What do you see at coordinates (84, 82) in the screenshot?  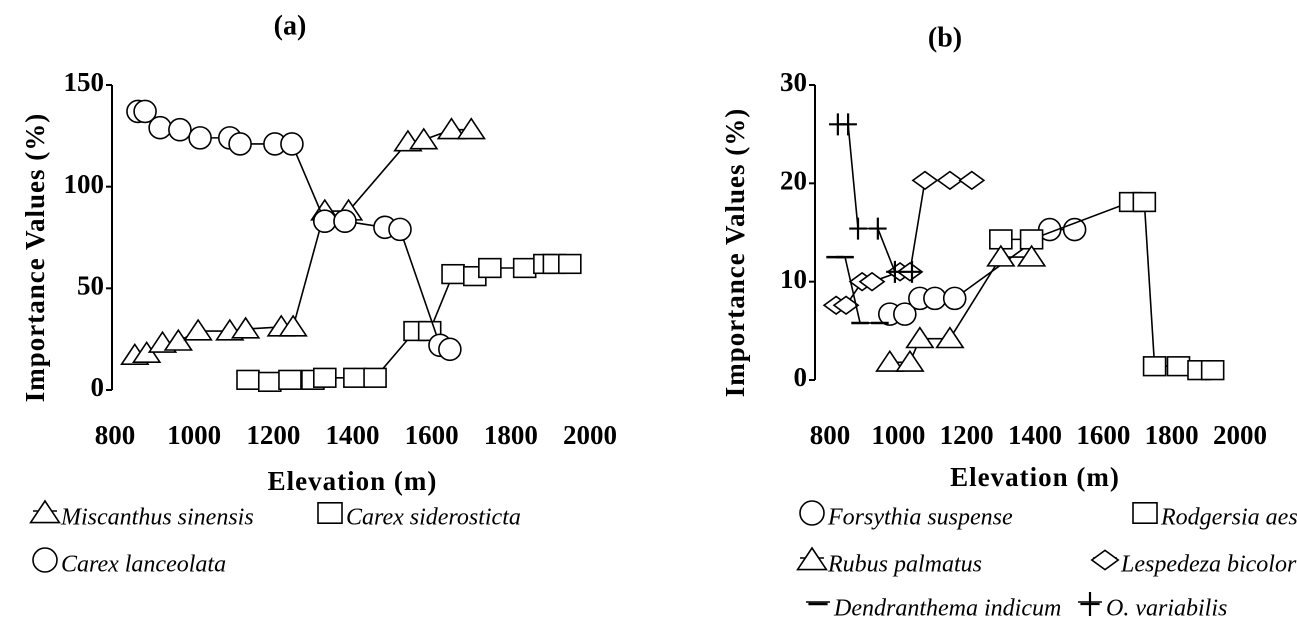 I see `y-tick-label: 150` at bounding box center [84, 82].